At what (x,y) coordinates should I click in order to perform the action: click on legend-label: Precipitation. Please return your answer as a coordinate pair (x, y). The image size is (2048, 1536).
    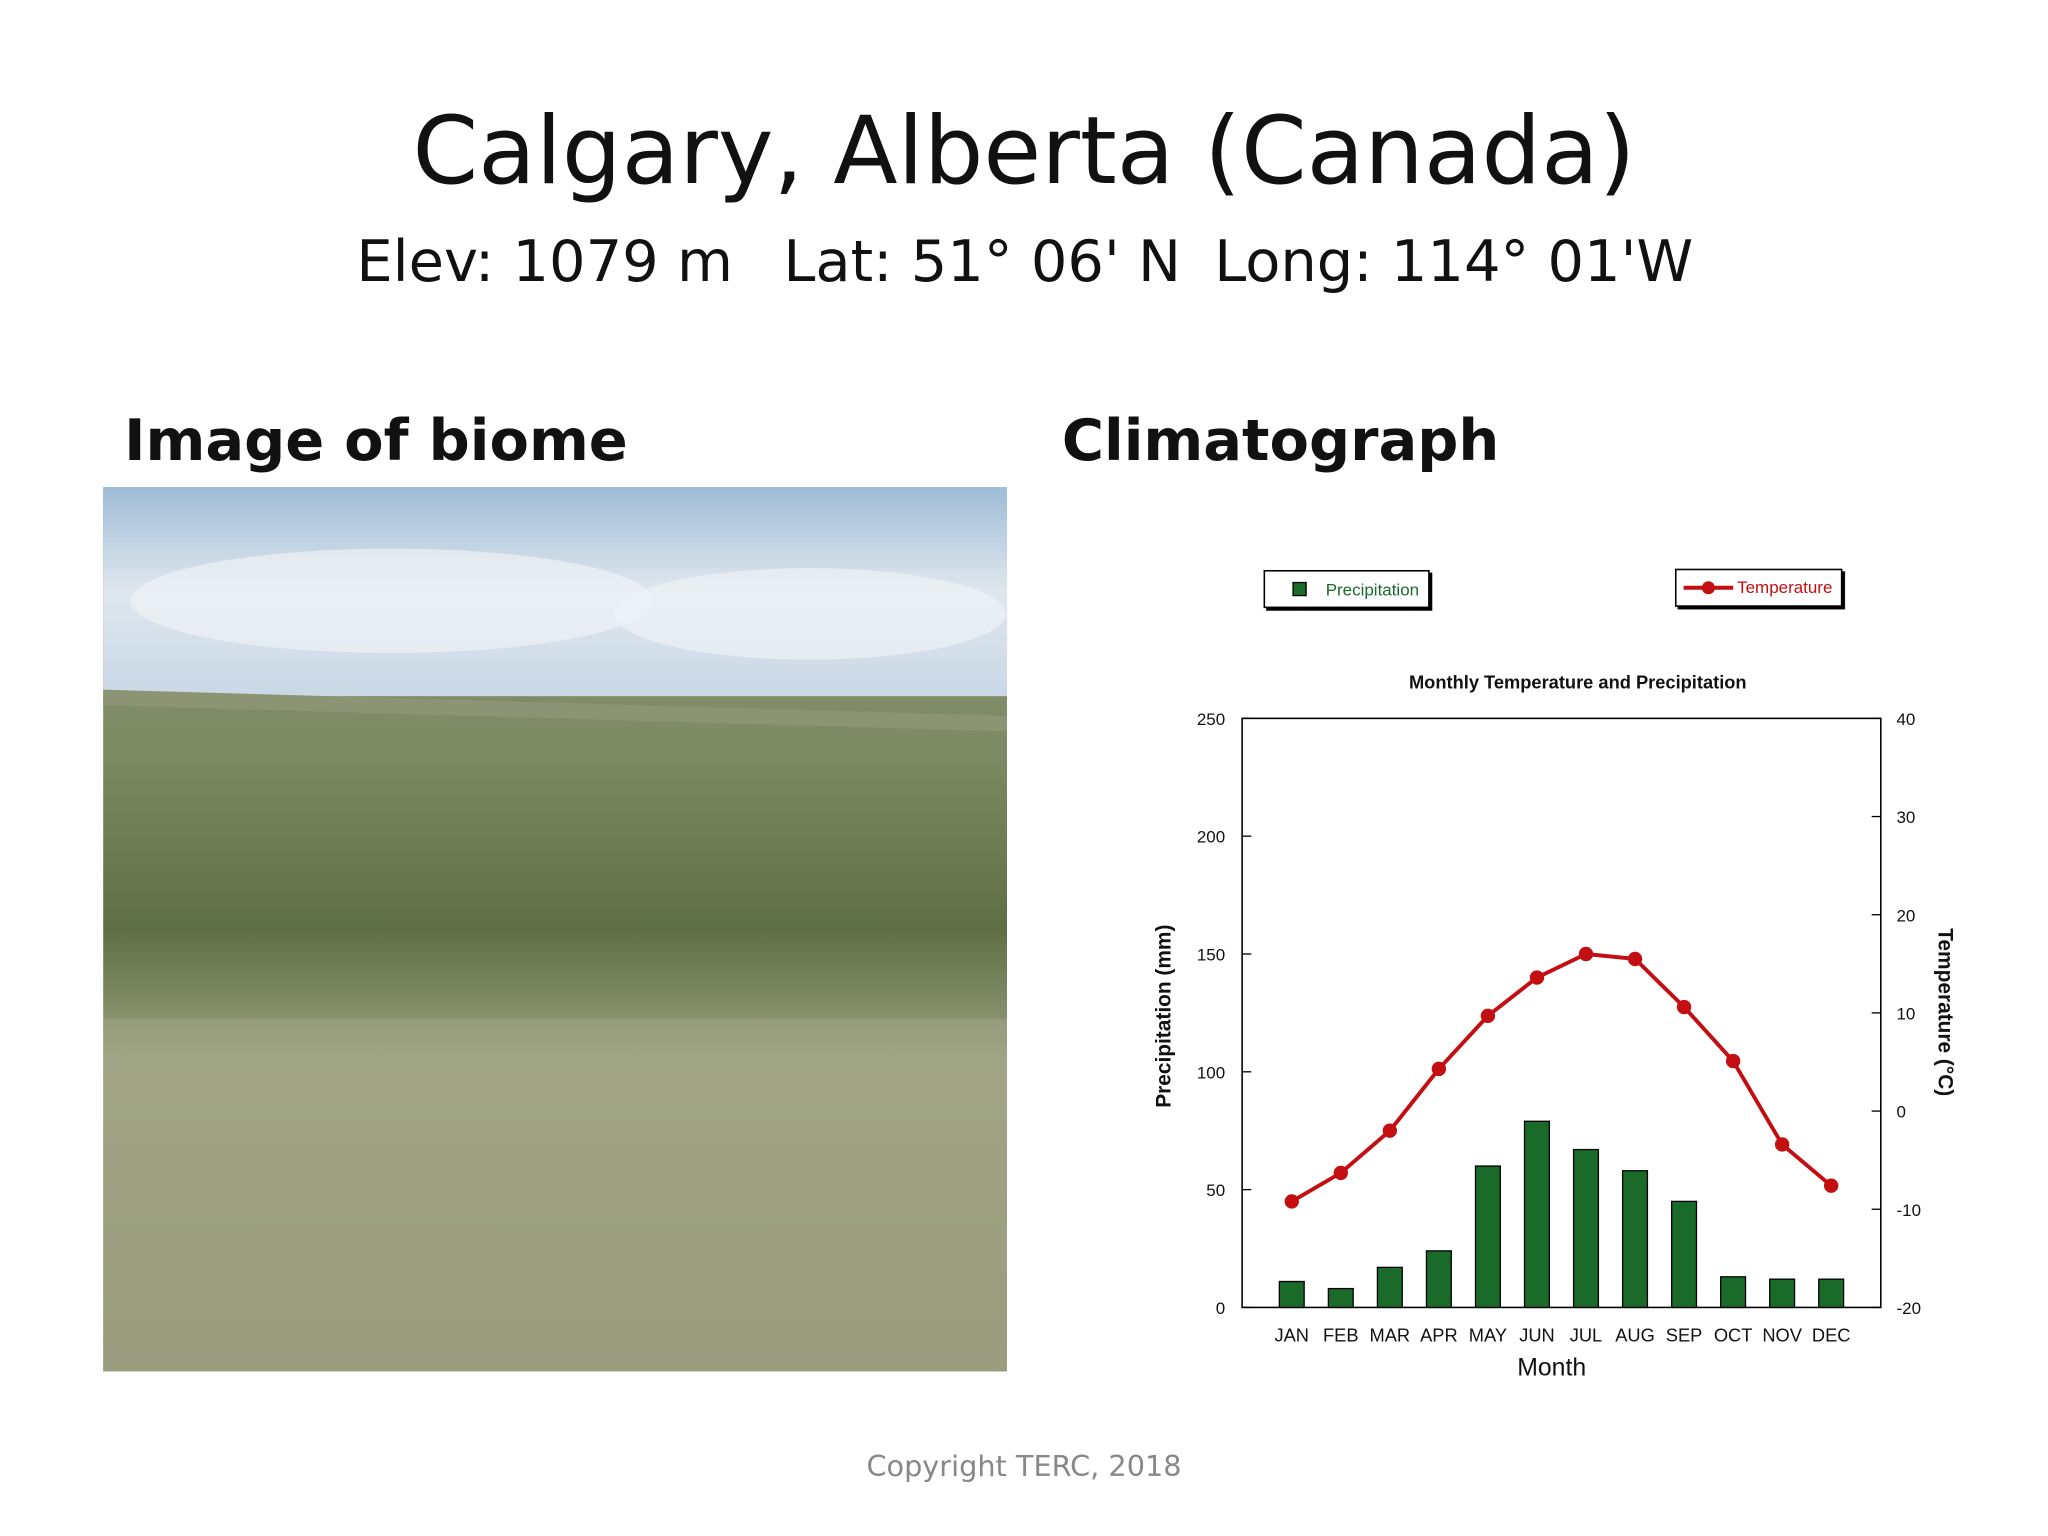
    Looking at the image, I should click on (1372, 590).